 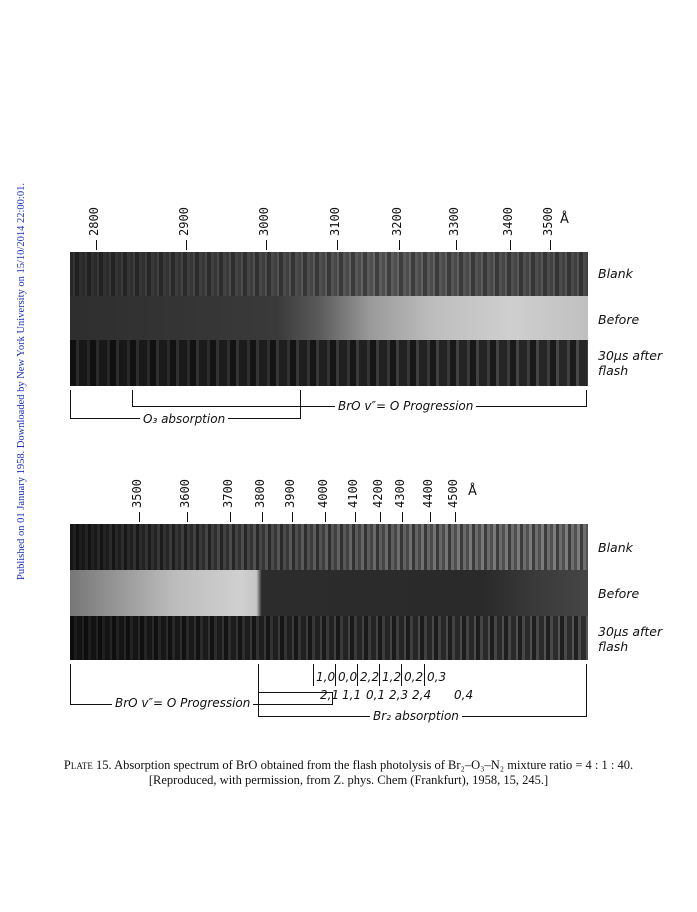 What do you see at coordinates (329, 363) in the screenshot?
I see `top-strip-after-flash` at bounding box center [329, 363].